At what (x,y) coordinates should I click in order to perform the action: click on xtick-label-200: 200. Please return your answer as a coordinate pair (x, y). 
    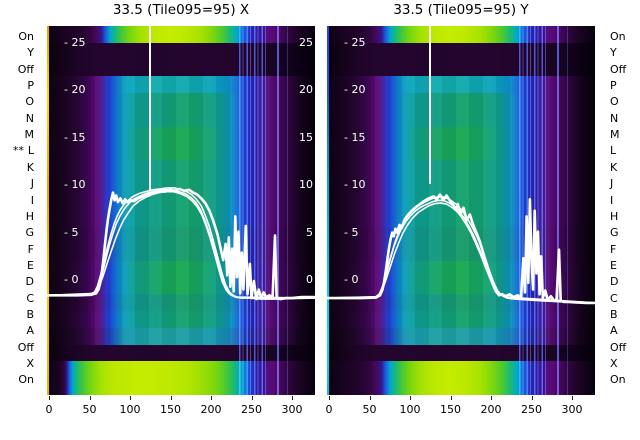
    Looking at the image, I should click on (491, 409).